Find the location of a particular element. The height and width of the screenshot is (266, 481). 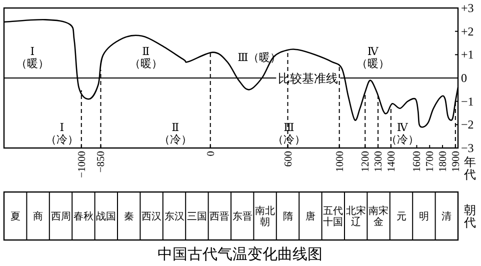

x-tick-label: 1600 is located at coordinates (418, 161).